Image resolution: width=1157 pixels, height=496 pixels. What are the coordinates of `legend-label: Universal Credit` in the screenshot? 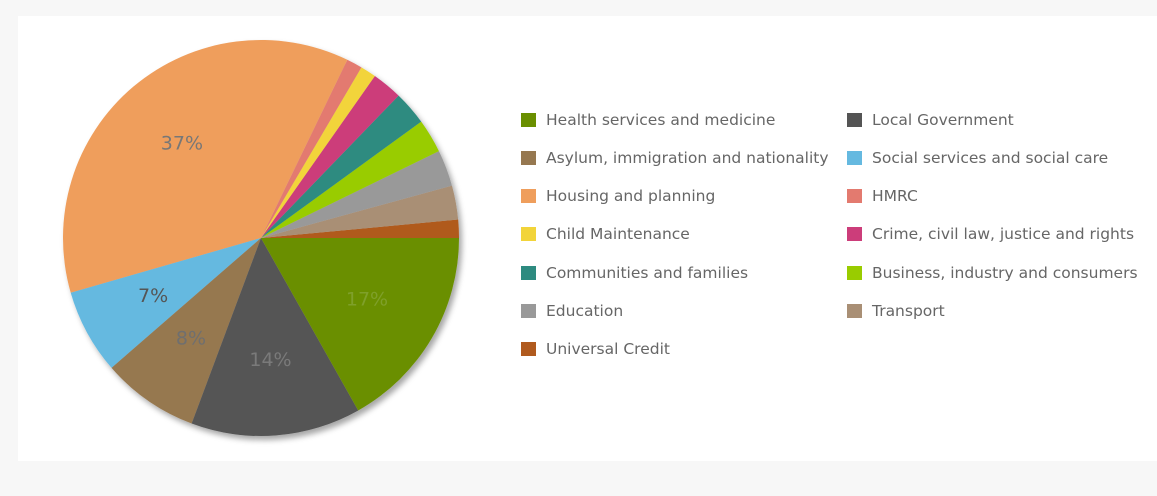 It's located at (608, 349).